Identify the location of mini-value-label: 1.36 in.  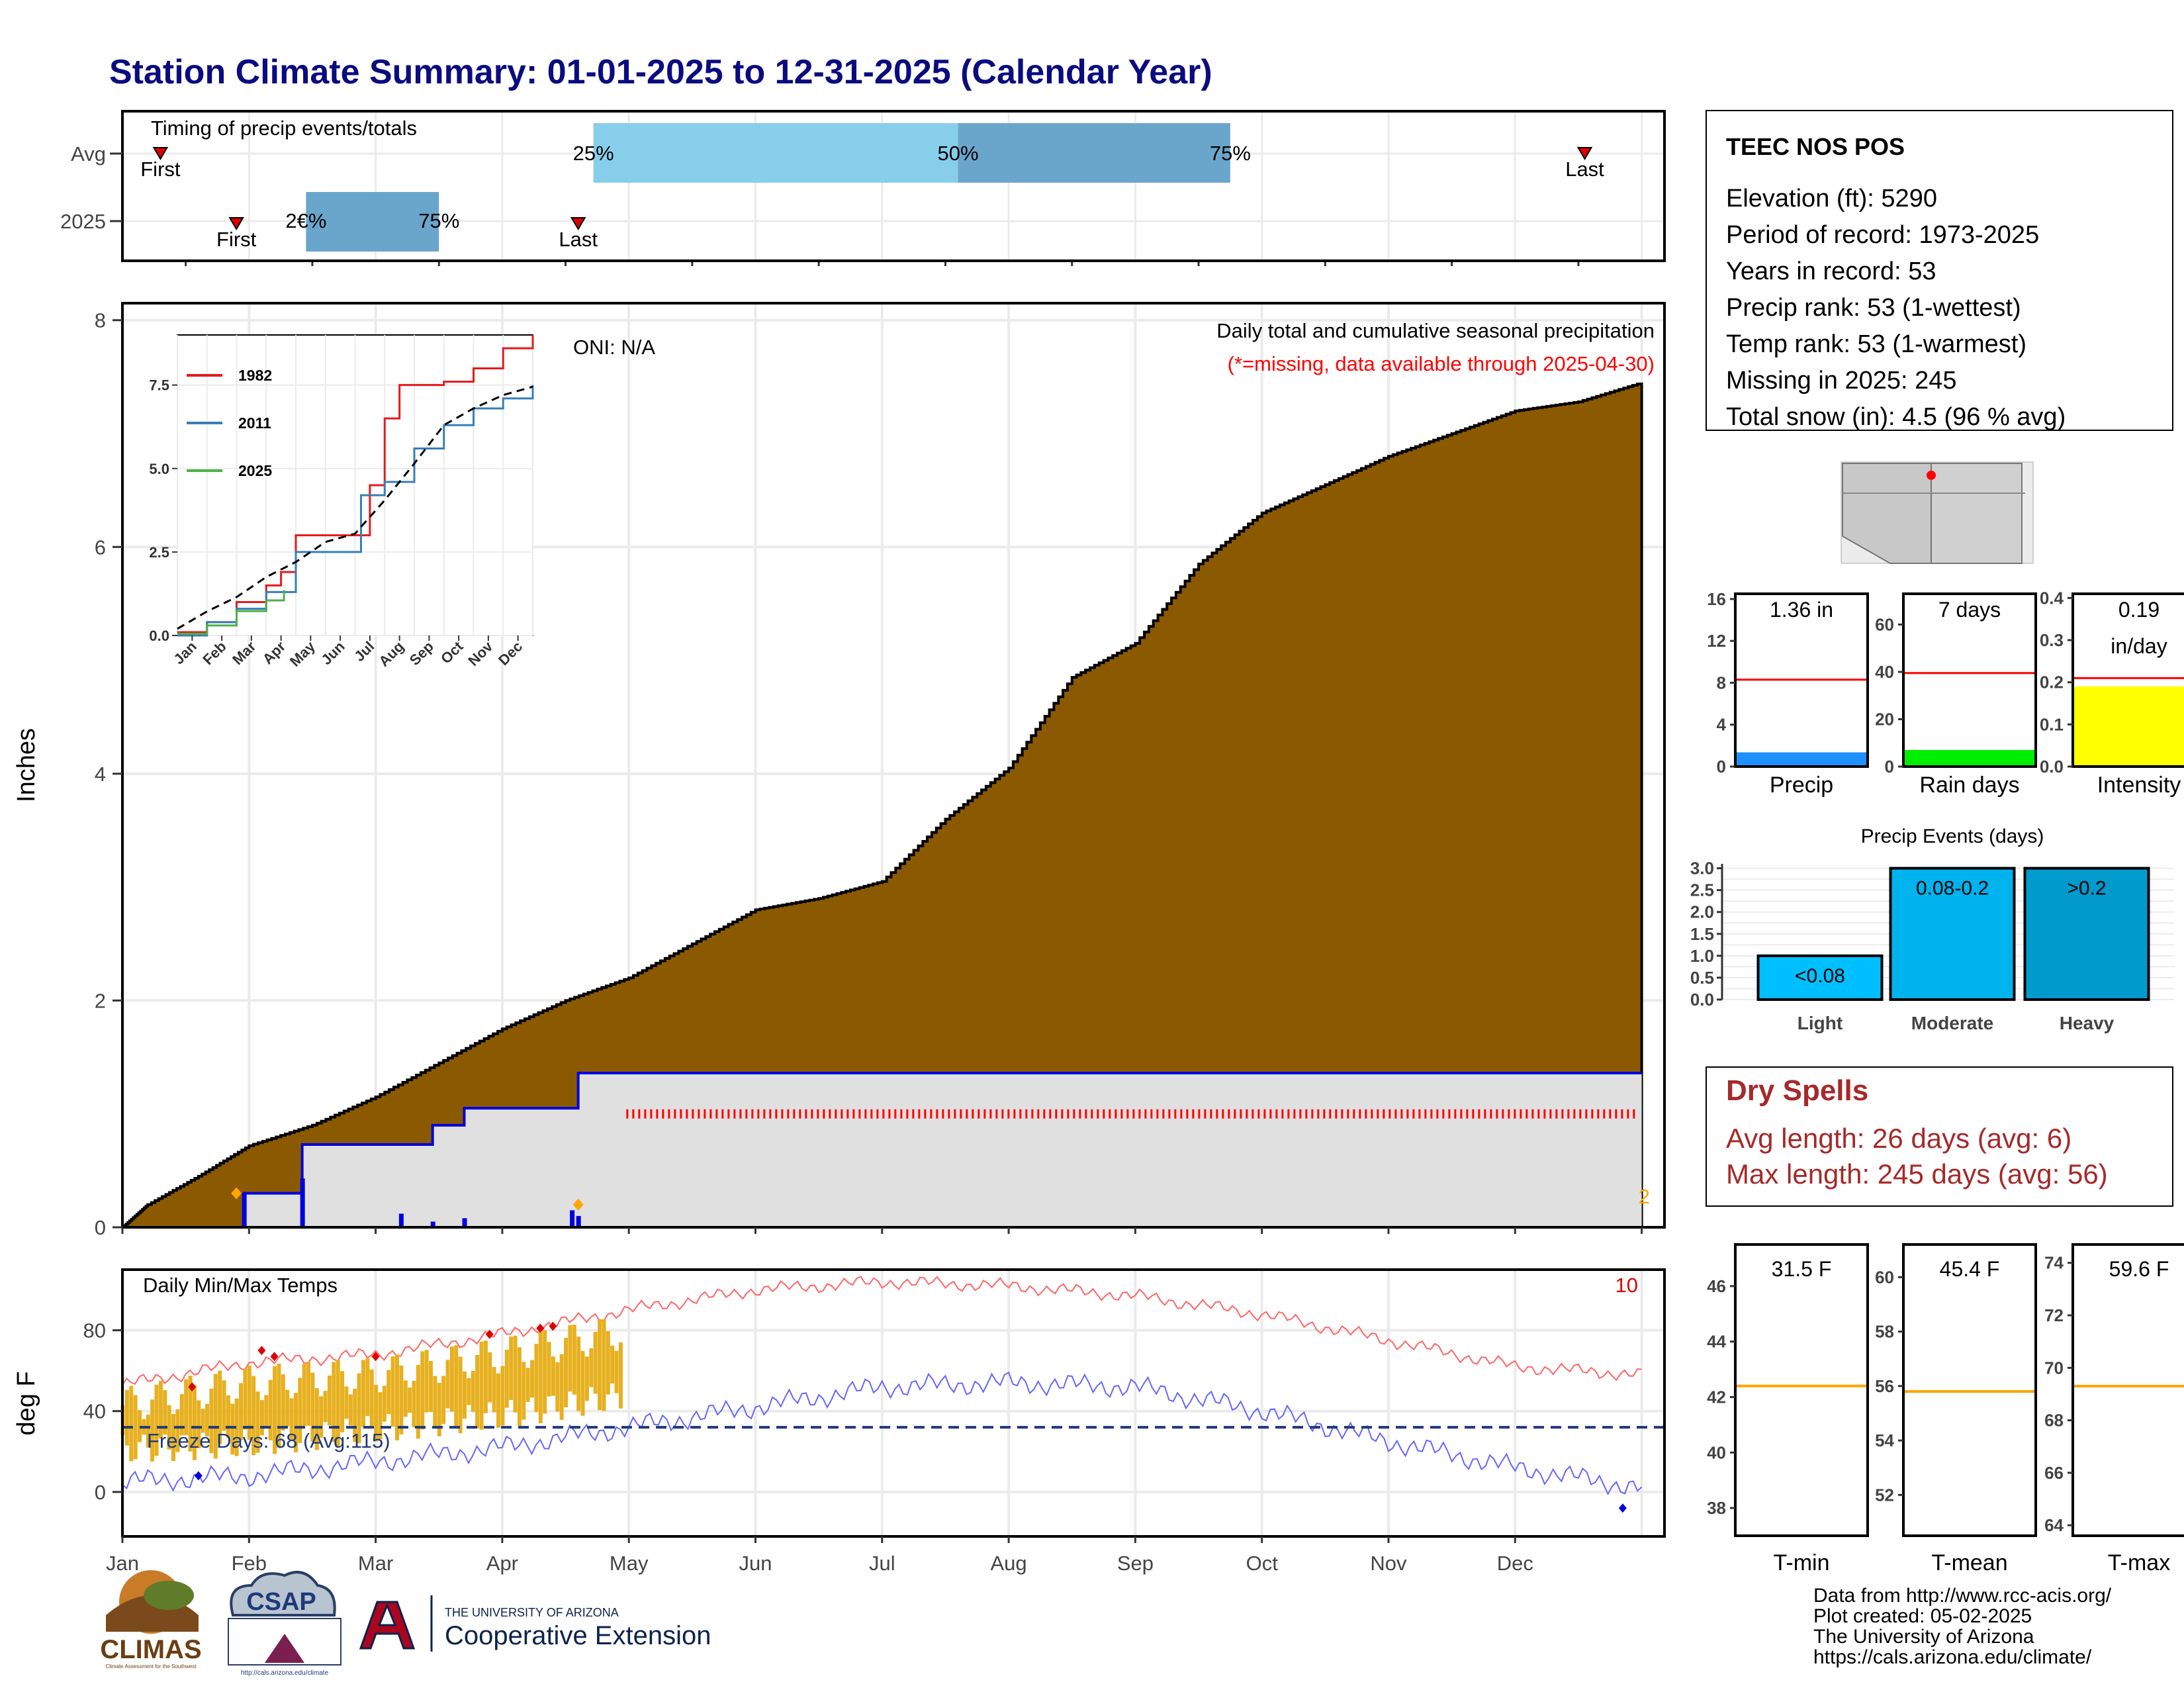
(1801, 610).